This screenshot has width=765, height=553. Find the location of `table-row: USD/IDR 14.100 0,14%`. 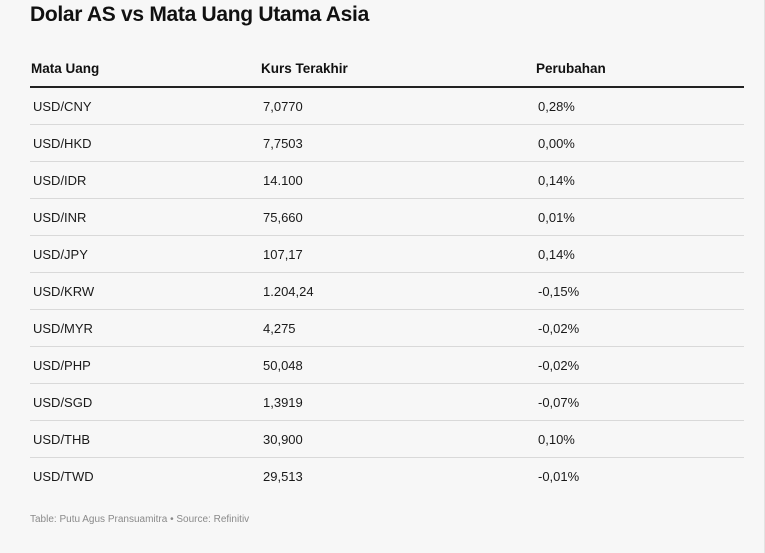

table-row: USD/IDR 14.100 0,14% is located at coordinates (387, 180).